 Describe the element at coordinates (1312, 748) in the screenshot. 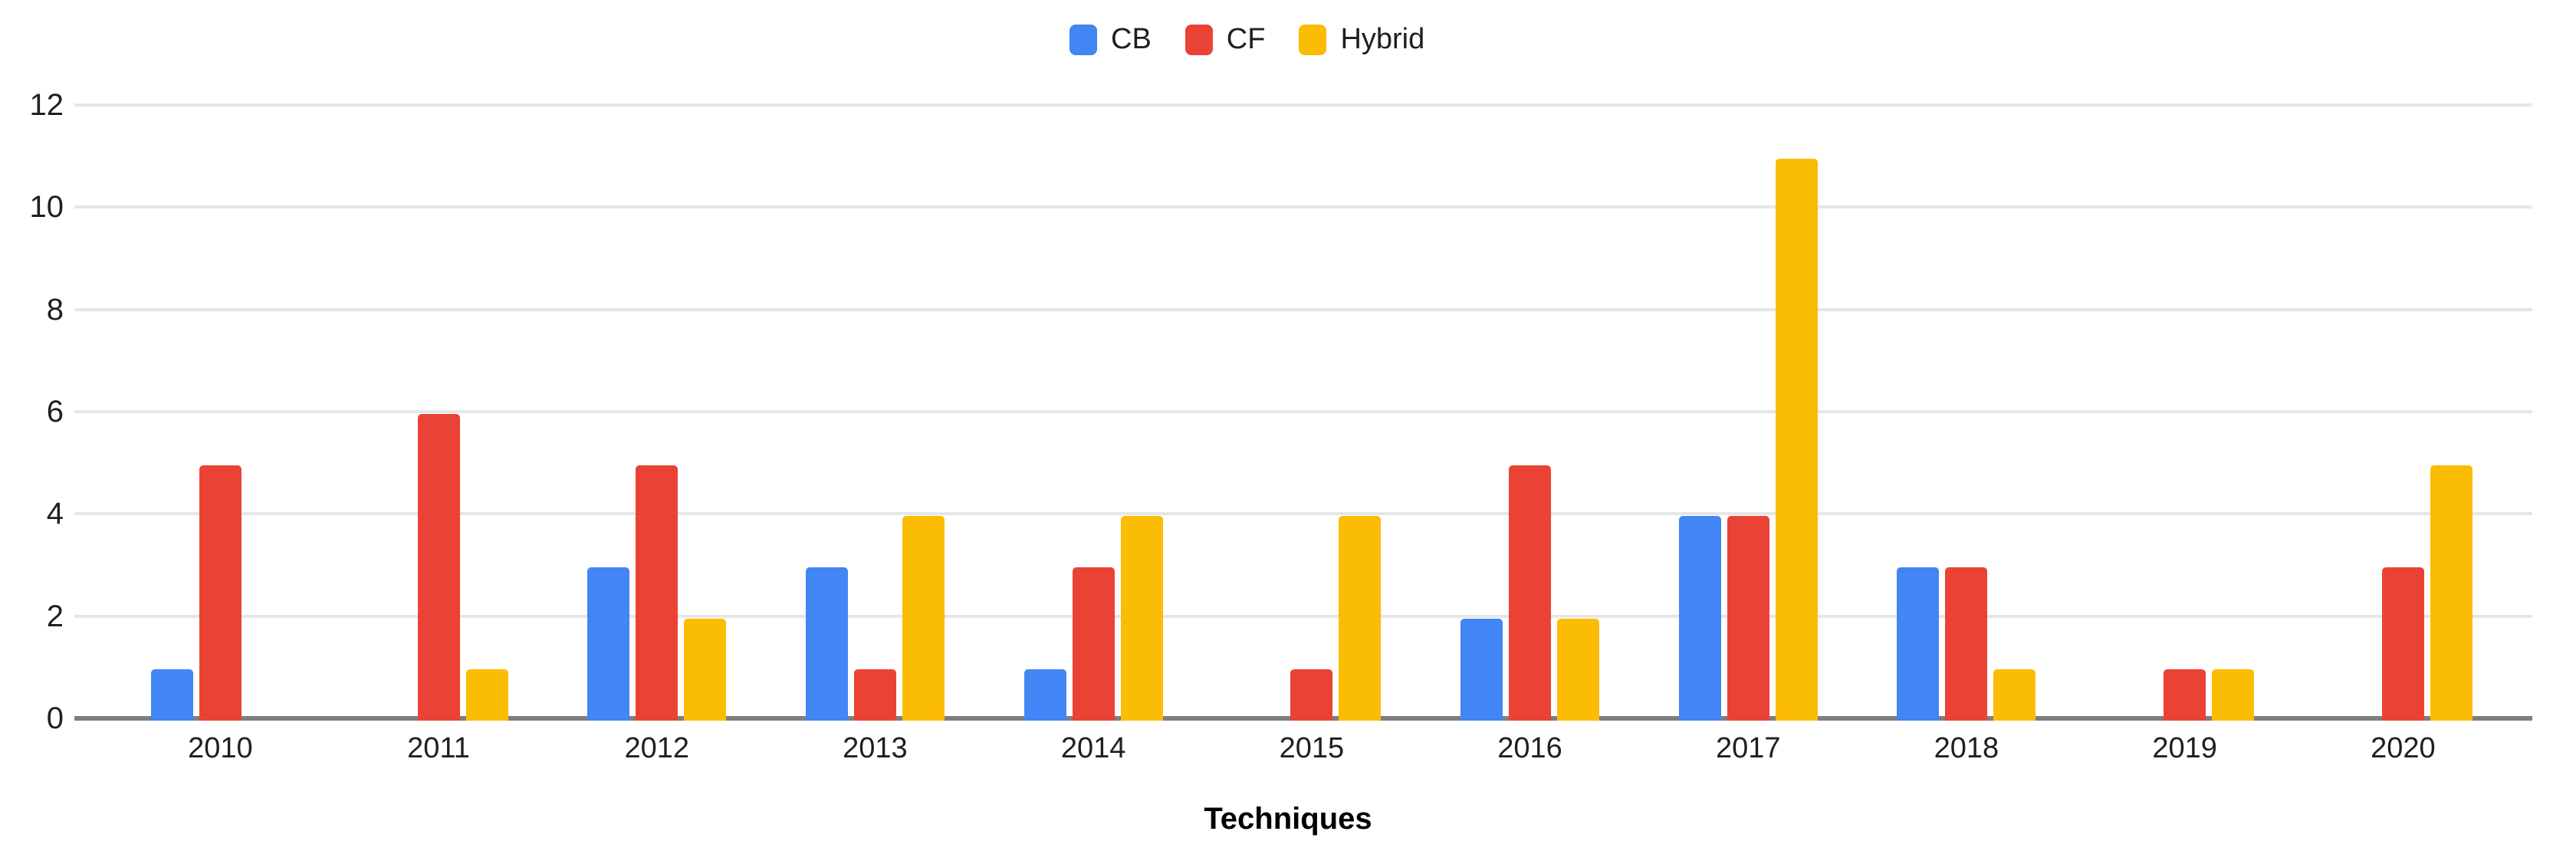

I see `x-axis-label: 2015` at that location.